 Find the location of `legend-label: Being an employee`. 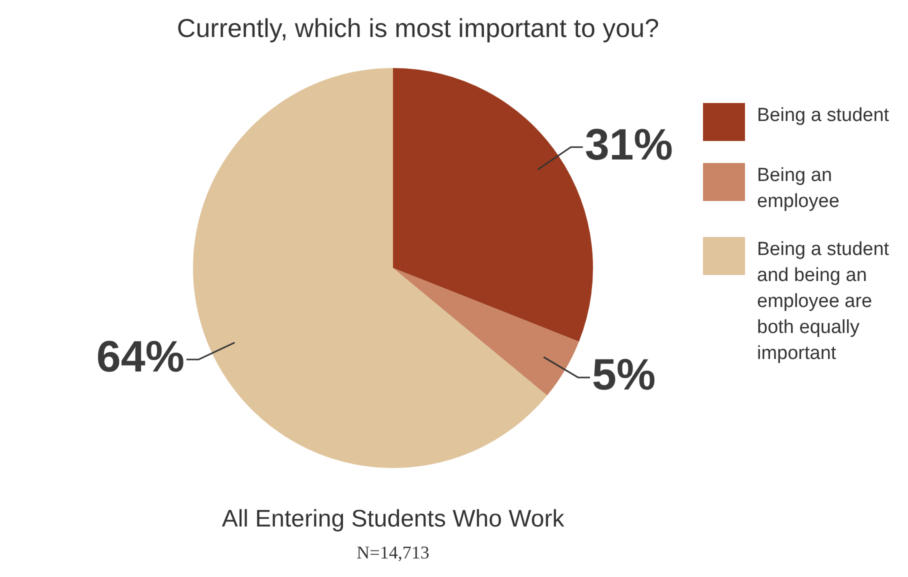

legend-label: Being an employee is located at coordinates (798, 189).